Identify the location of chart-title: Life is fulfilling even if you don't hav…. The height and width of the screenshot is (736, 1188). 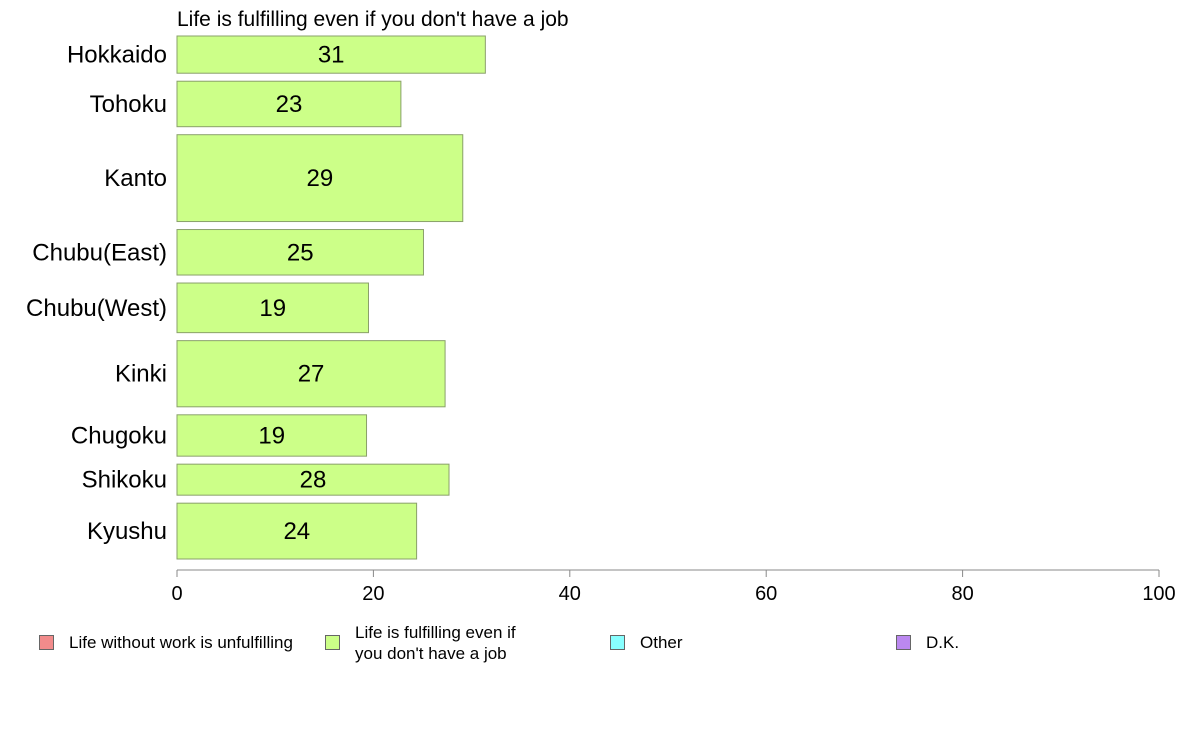
(373, 19).